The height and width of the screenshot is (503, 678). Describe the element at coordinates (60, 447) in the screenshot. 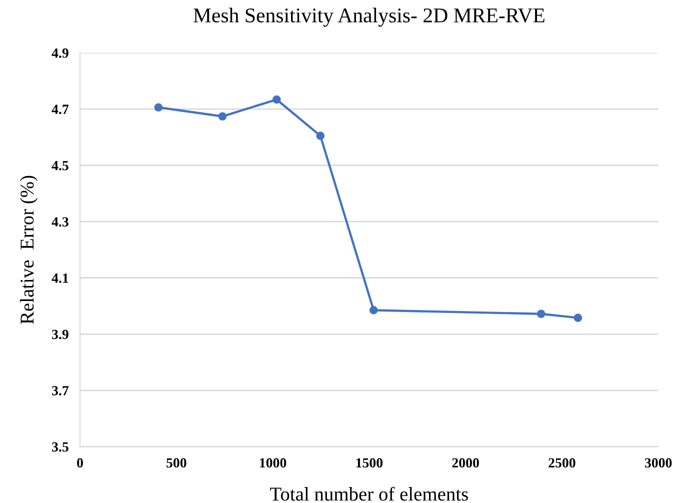

I see `y-tick-label: 3.5` at that location.